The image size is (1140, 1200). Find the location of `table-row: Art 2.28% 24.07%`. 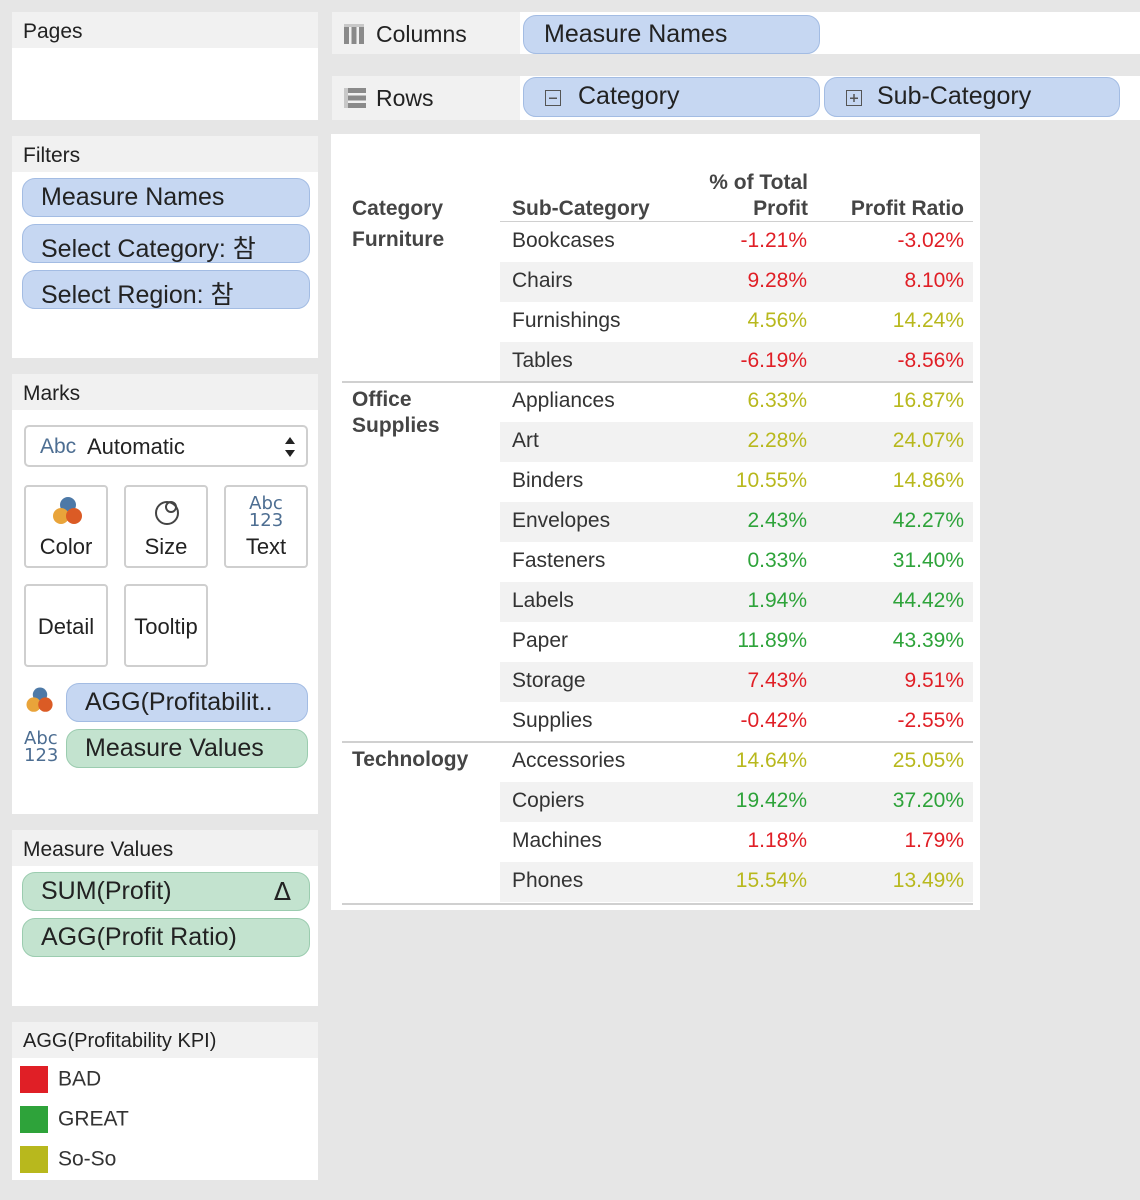

table-row: Art 2.28% 24.07% is located at coordinates (736, 442).